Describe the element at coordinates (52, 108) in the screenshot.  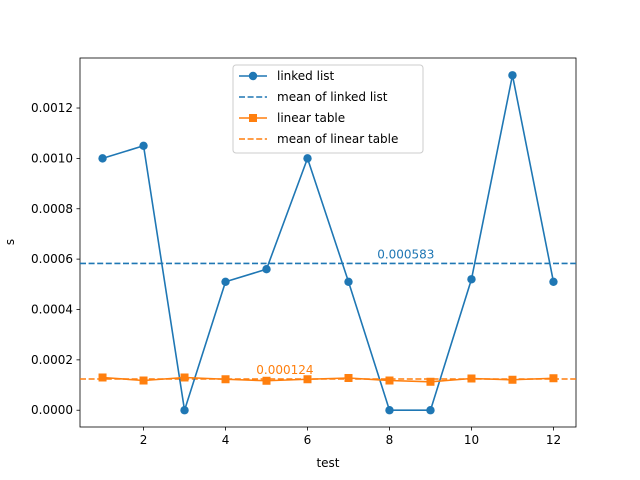
I see `y-tick-label: 0.0012` at that location.